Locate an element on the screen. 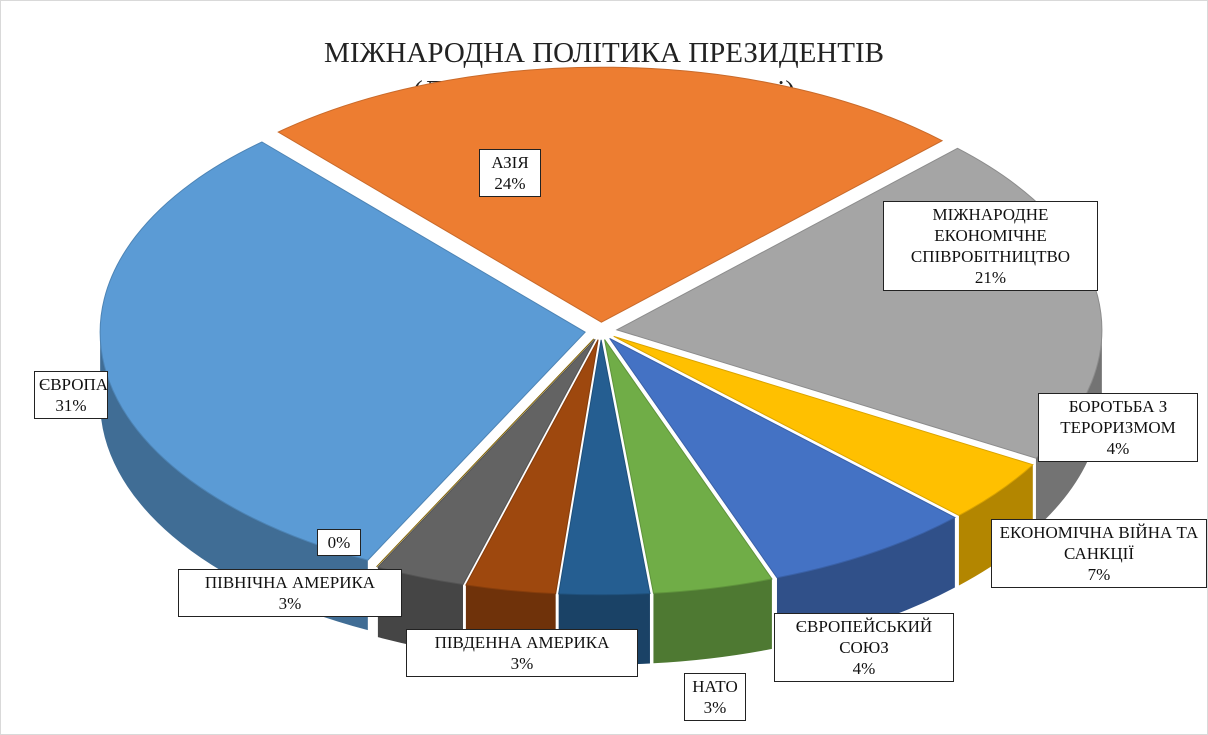 The image size is (1208, 735). label-name: ПІВНІЧНА АМЕРИКА is located at coordinates (290, 582).